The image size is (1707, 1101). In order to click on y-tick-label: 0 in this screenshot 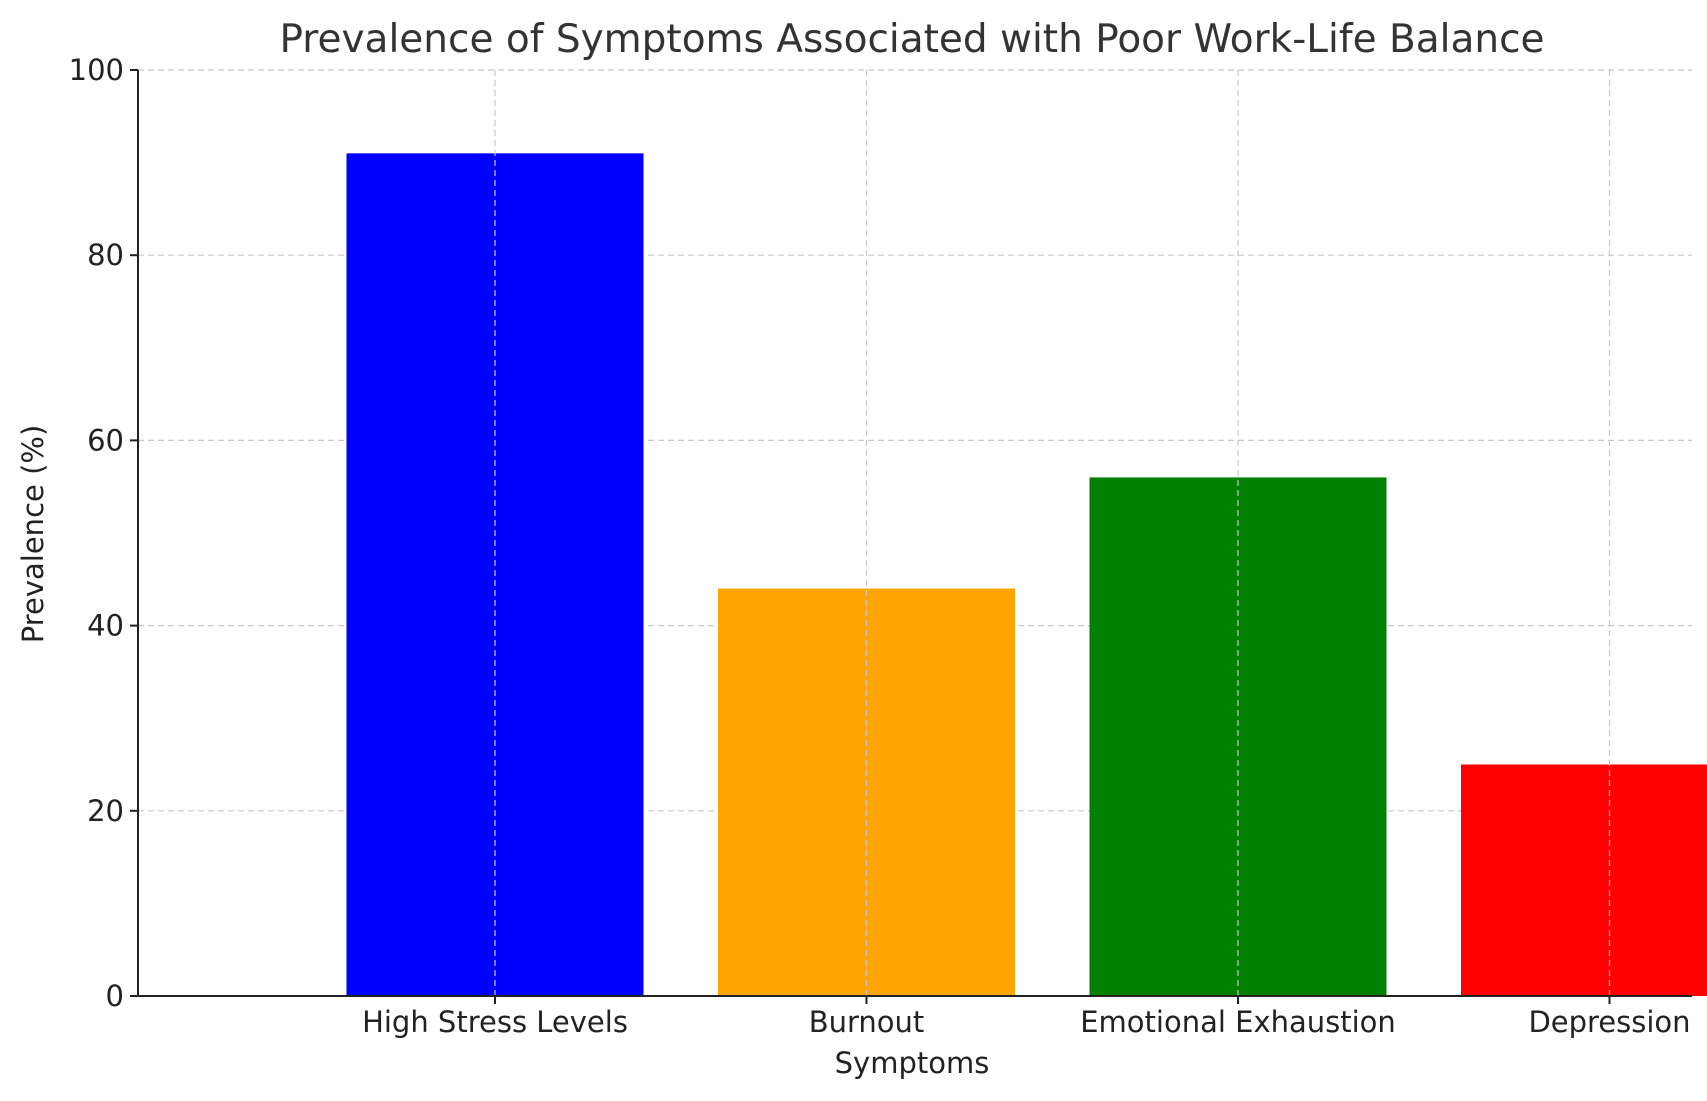, I will do `click(115, 996)`.